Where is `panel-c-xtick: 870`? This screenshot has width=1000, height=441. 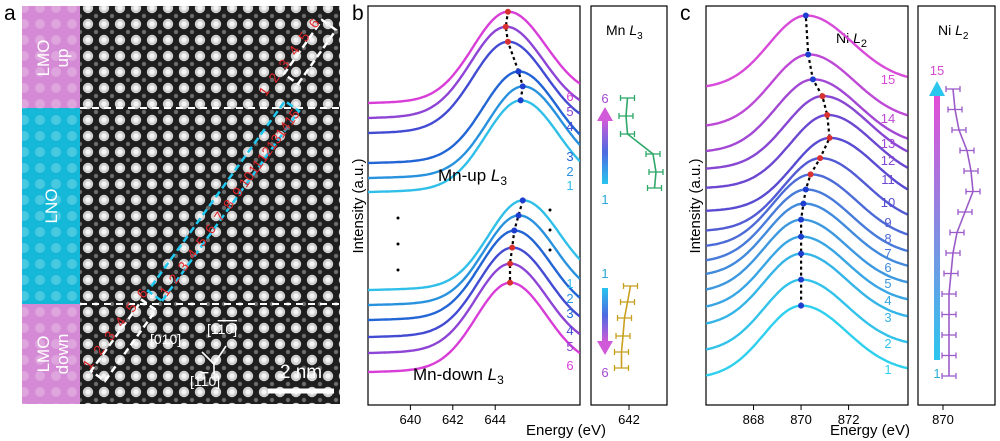
panel-c-xtick: 870 is located at coordinates (801, 419).